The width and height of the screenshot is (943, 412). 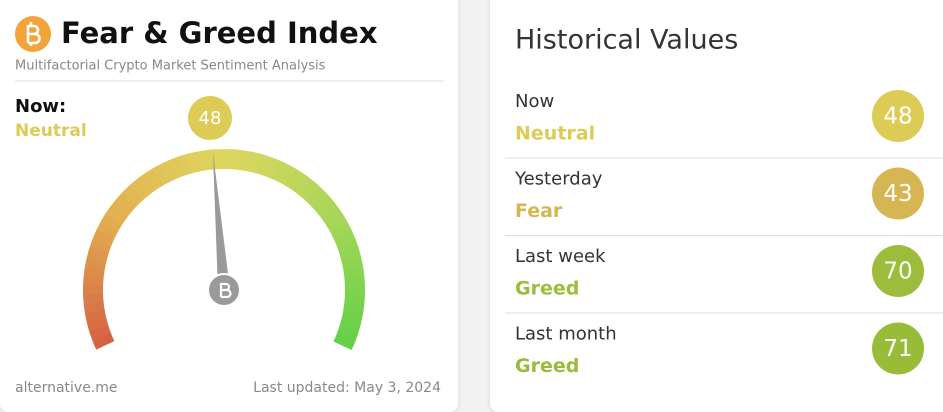 What do you see at coordinates (534, 101) in the screenshot?
I see `period: Now` at bounding box center [534, 101].